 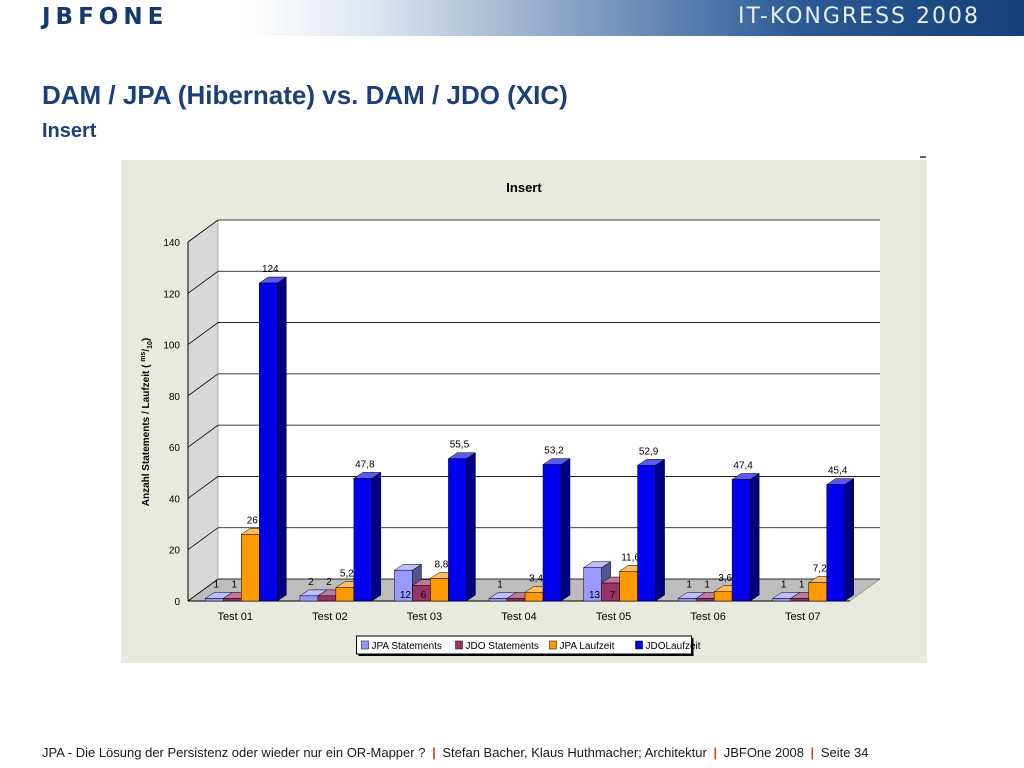 What do you see at coordinates (105, 17) in the screenshot?
I see `logo: JBFONE` at bounding box center [105, 17].